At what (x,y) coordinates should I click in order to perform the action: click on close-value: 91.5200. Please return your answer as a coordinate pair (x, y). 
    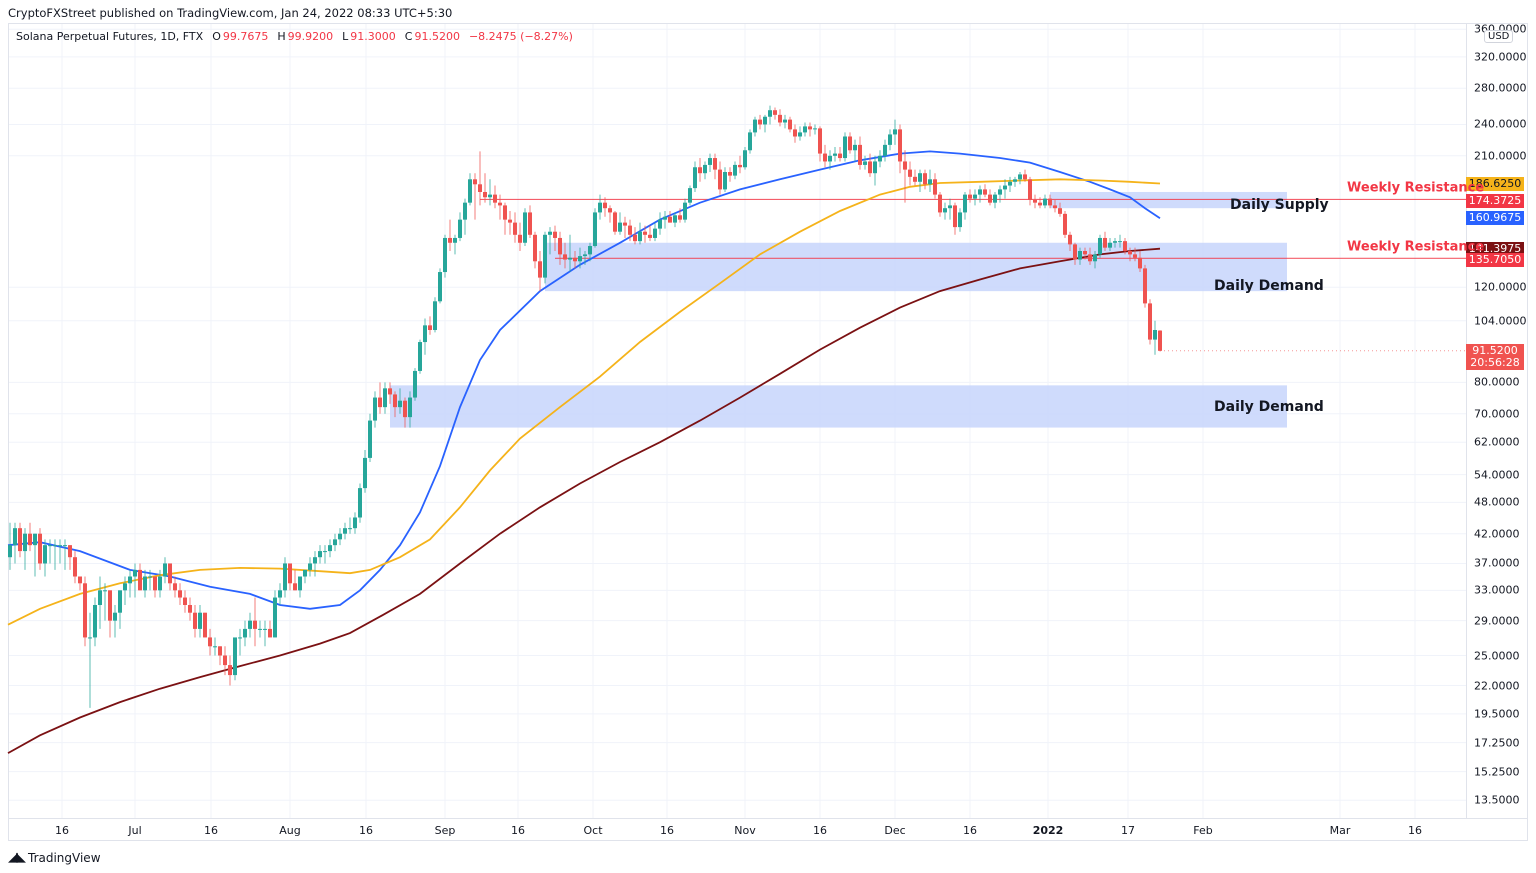
    Looking at the image, I should click on (437, 36).